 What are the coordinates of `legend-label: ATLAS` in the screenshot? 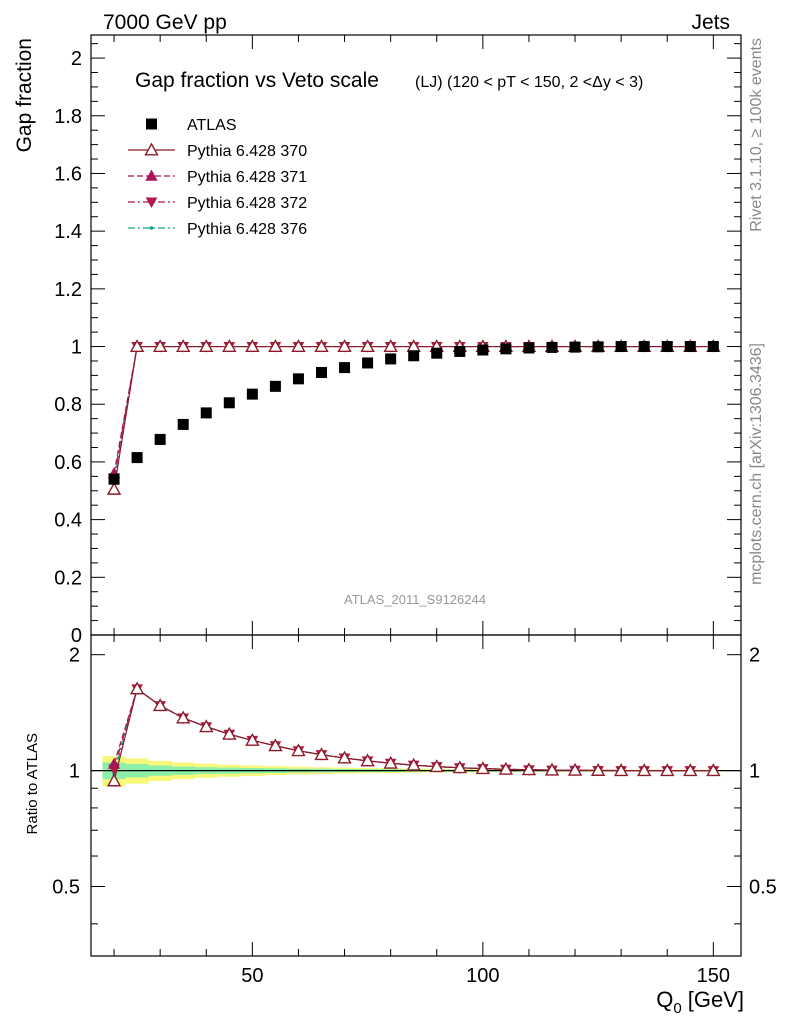 It's located at (212, 125).